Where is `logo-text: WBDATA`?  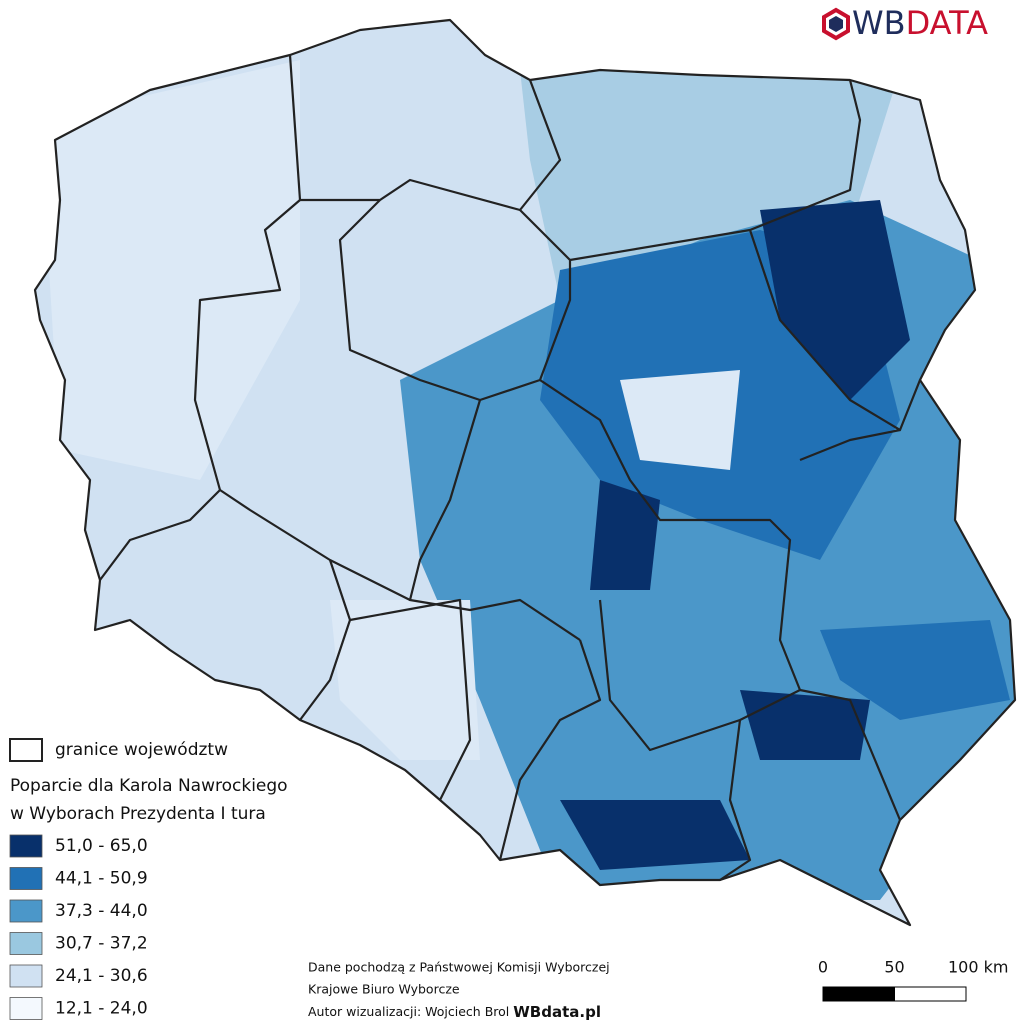 logo-text: WBDATA is located at coordinates (920, 23).